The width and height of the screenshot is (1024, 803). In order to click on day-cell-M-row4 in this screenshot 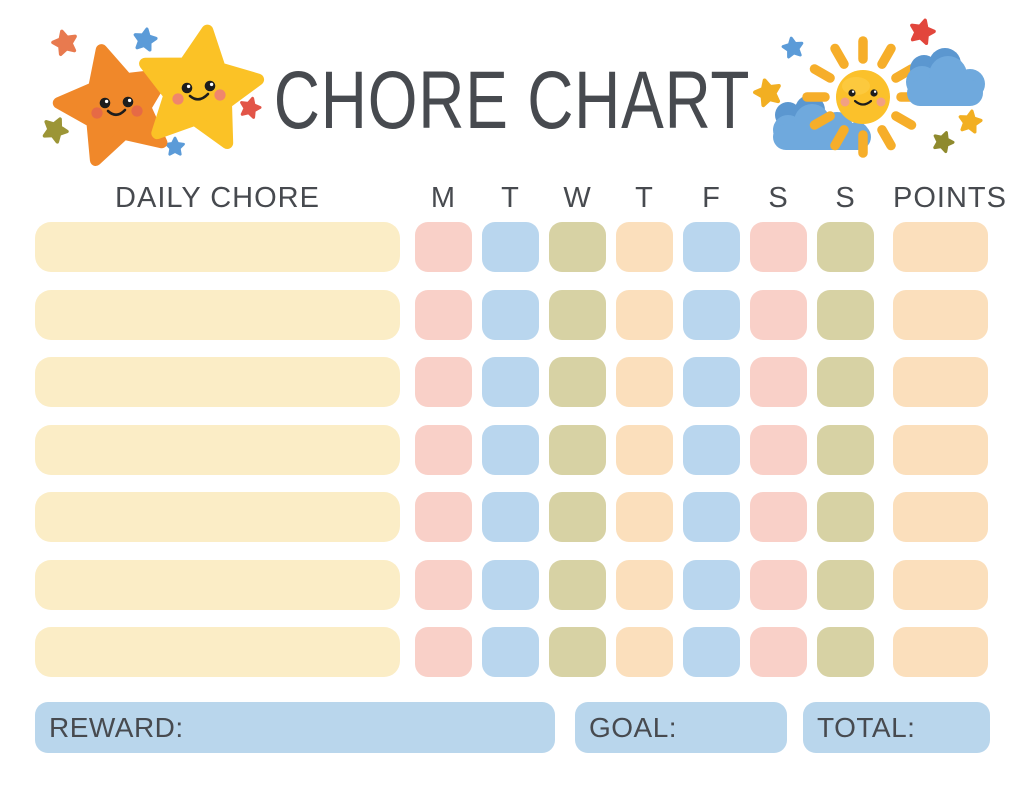, I will do `click(443, 449)`.